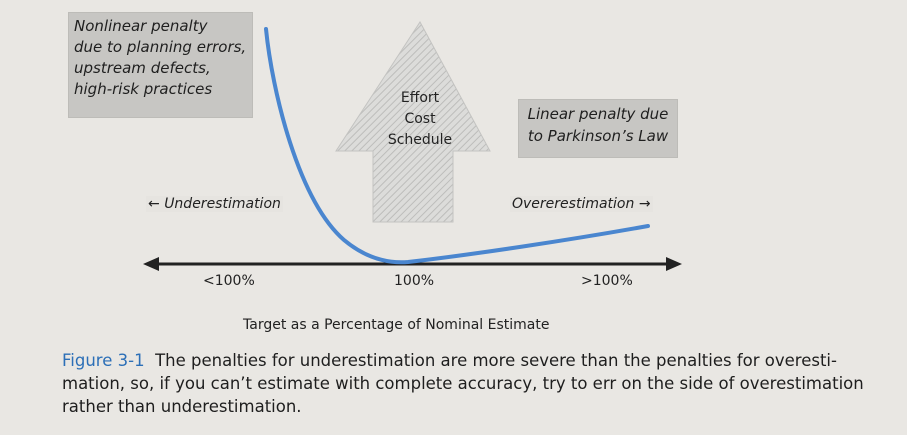  I want to click on arrow-label-schedule: Schedule, so click(420, 140).